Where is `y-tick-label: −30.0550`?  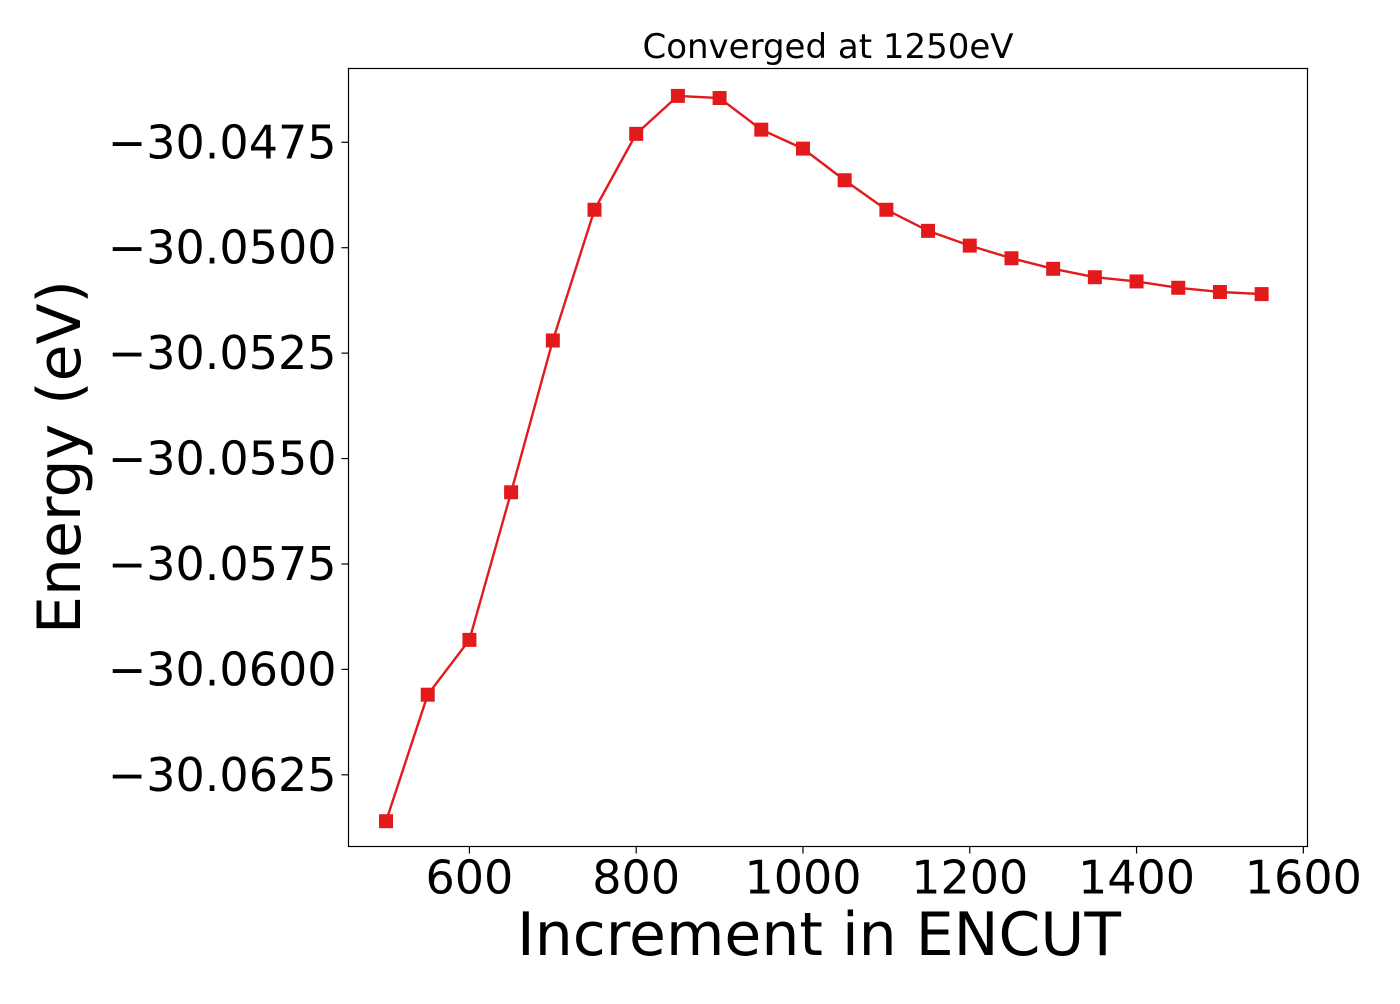
y-tick-label: −30.0550 is located at coordinates (222, 459).